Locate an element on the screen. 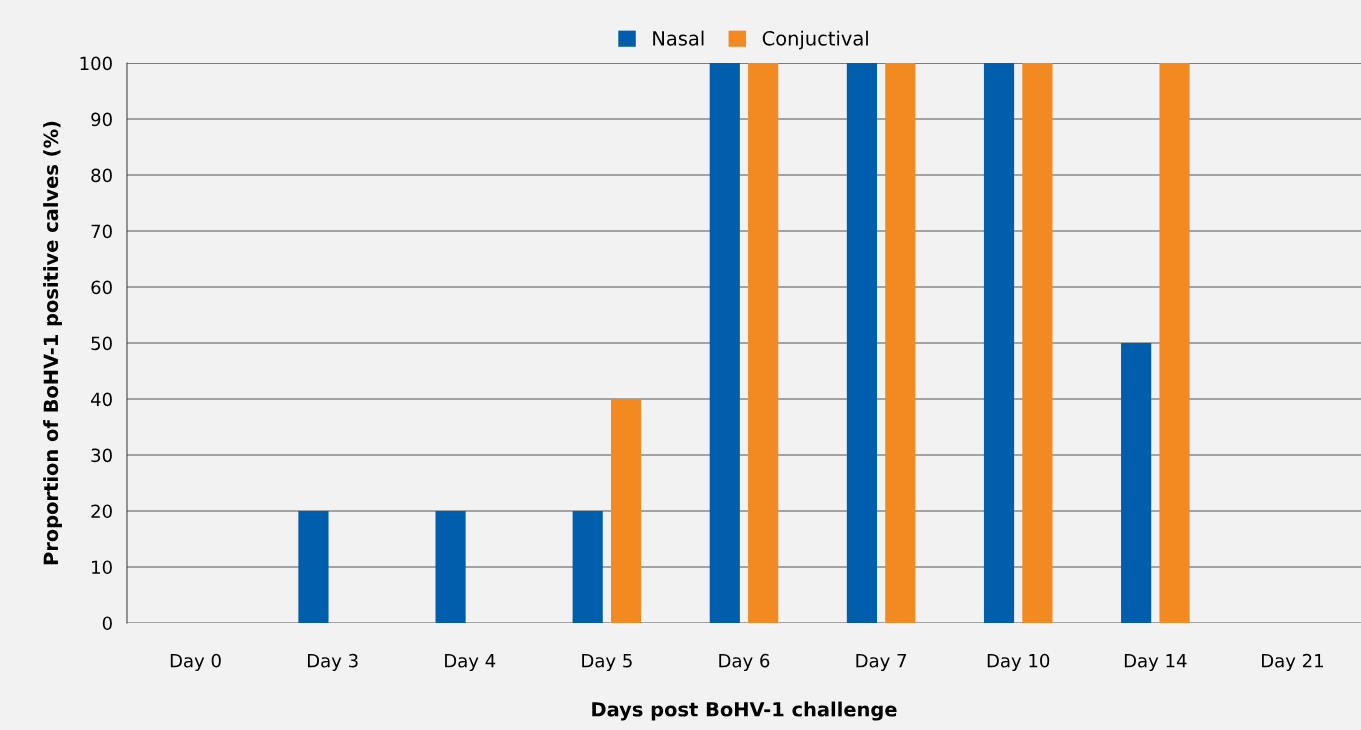 This screenshot has height=730, width=1361. x-tick-label: Day 21 is located at coordinates (1292, 662).